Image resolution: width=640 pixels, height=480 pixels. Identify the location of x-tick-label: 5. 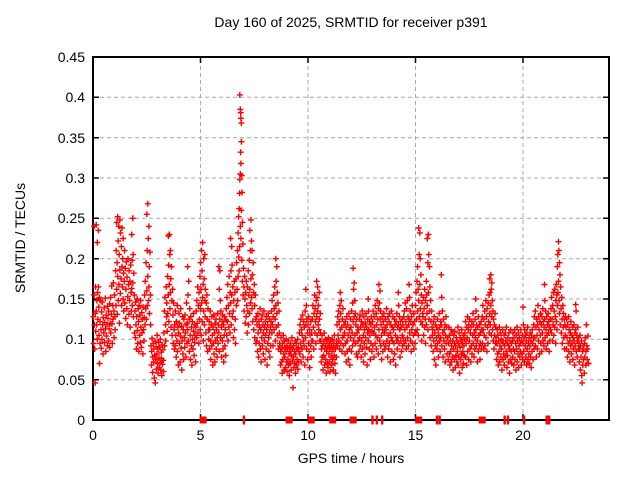
(200, 435).